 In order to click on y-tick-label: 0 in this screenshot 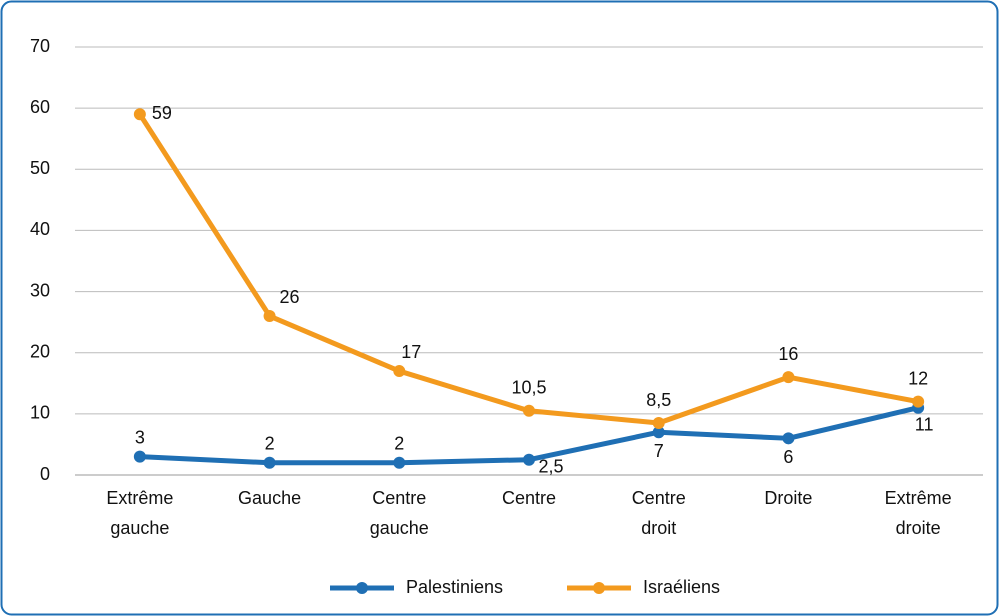, I will do `click(45, 474)`.